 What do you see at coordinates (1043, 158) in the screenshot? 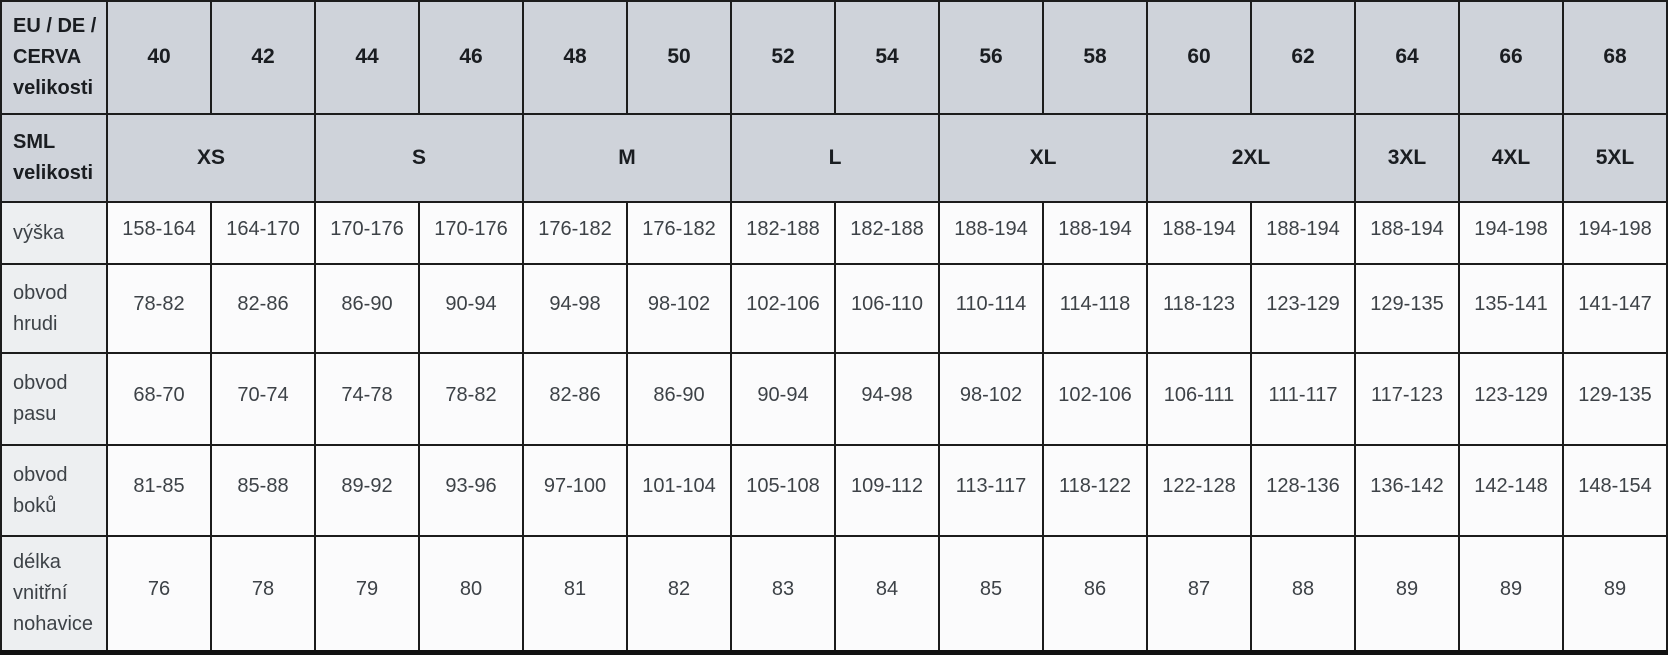
I see `sml-size-header: XL` at bounding box center [1043, 158].